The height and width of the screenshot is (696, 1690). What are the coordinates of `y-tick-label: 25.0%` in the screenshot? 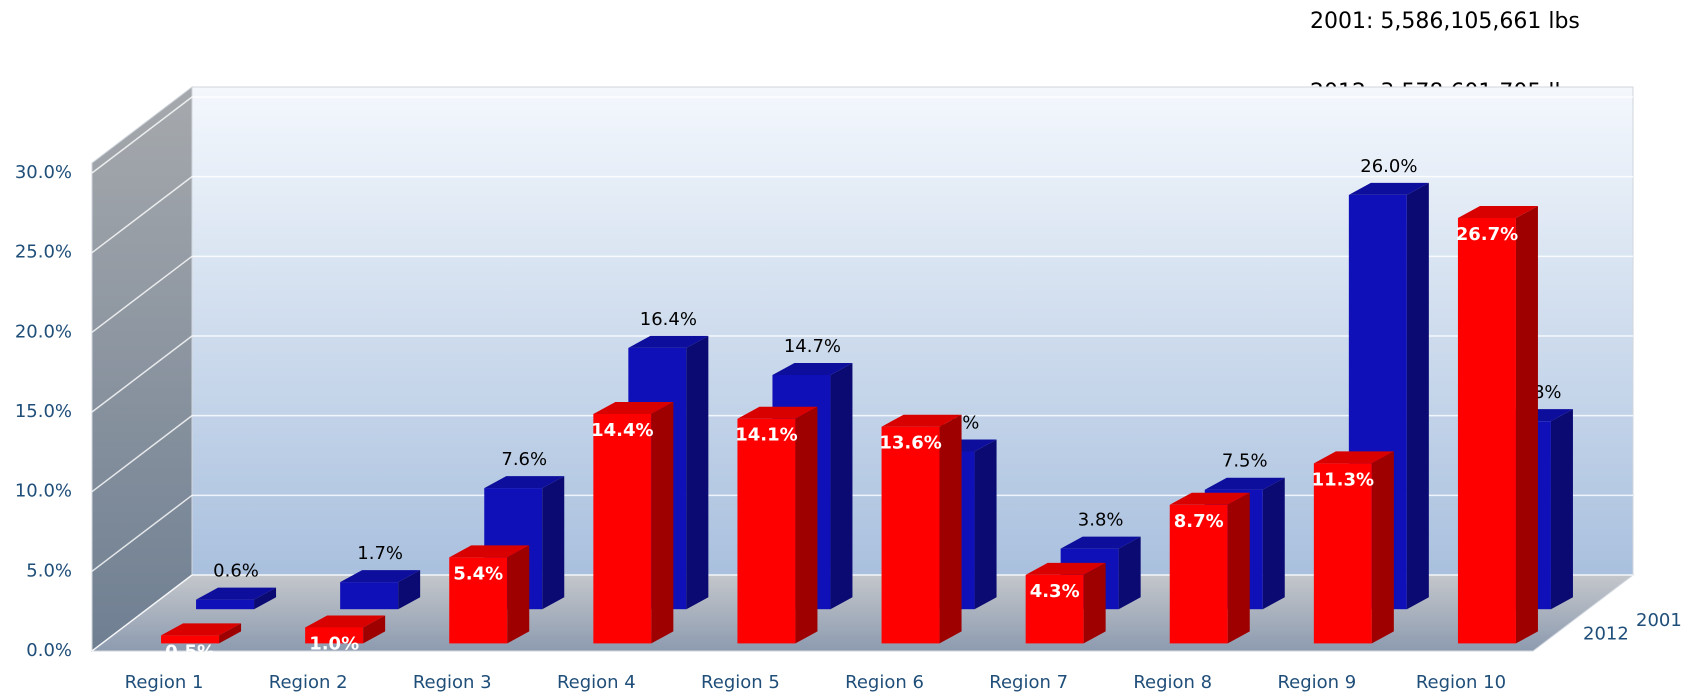 It's located at (43, 252).